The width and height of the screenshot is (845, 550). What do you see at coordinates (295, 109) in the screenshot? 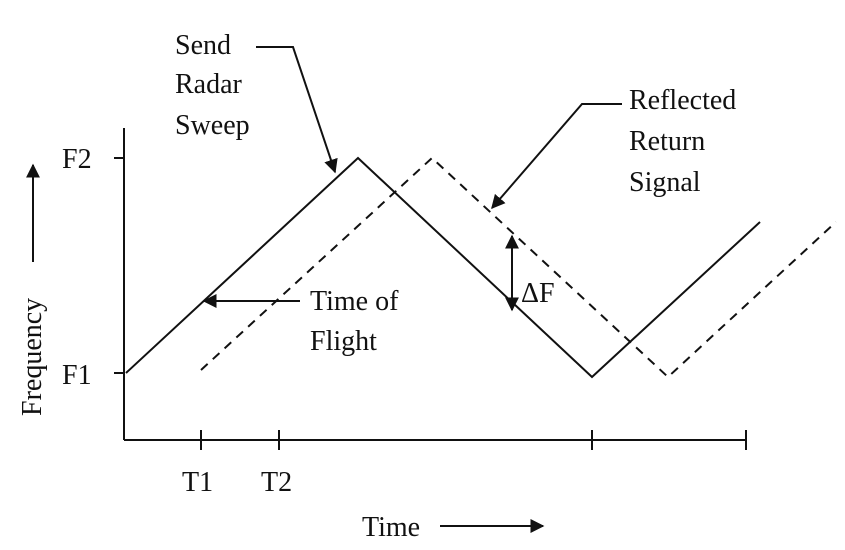
I see `send-sweep-pointer` at bounding box center [295, 109].